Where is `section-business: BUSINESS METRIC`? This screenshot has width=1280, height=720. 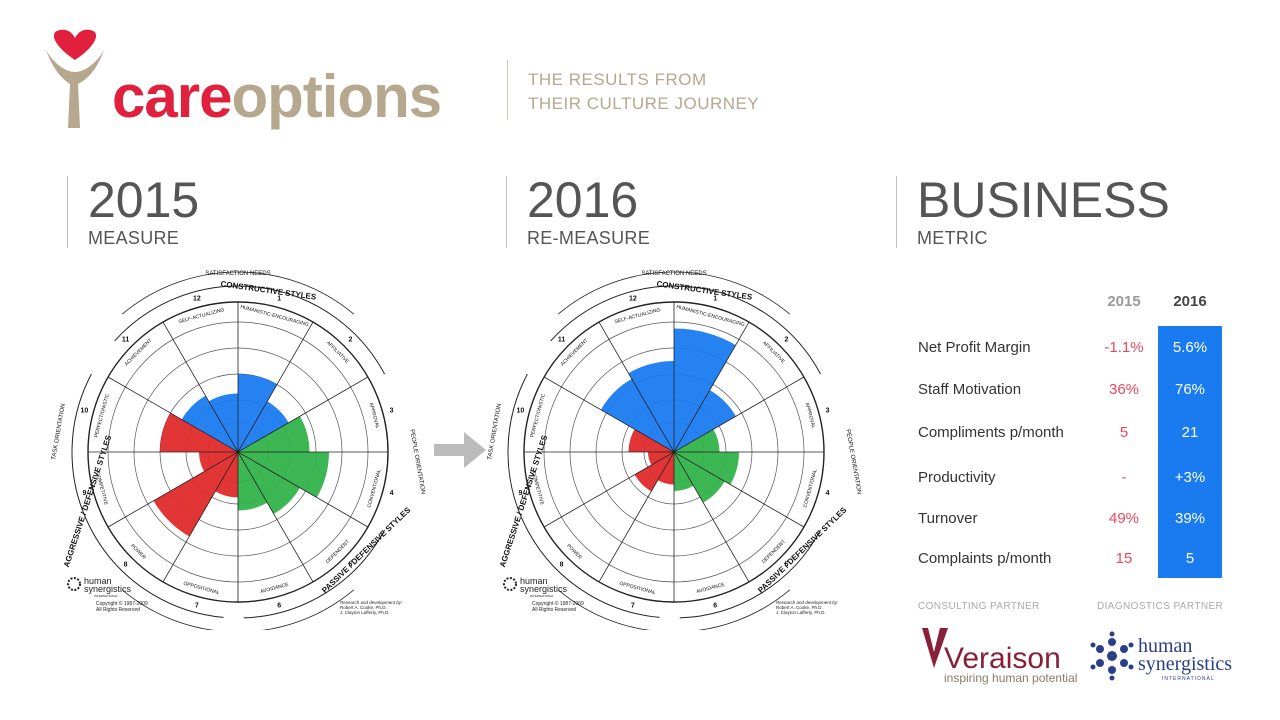
section-business: BUSINESS METRIC is located at coordinates (1033, 210).